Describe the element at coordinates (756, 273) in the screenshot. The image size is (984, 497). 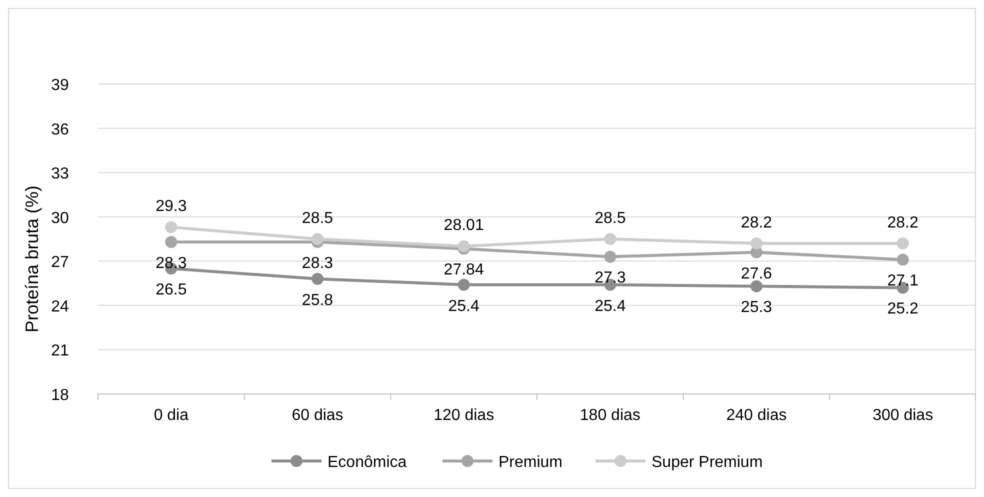
I see `data-label: 27.6` at that location.